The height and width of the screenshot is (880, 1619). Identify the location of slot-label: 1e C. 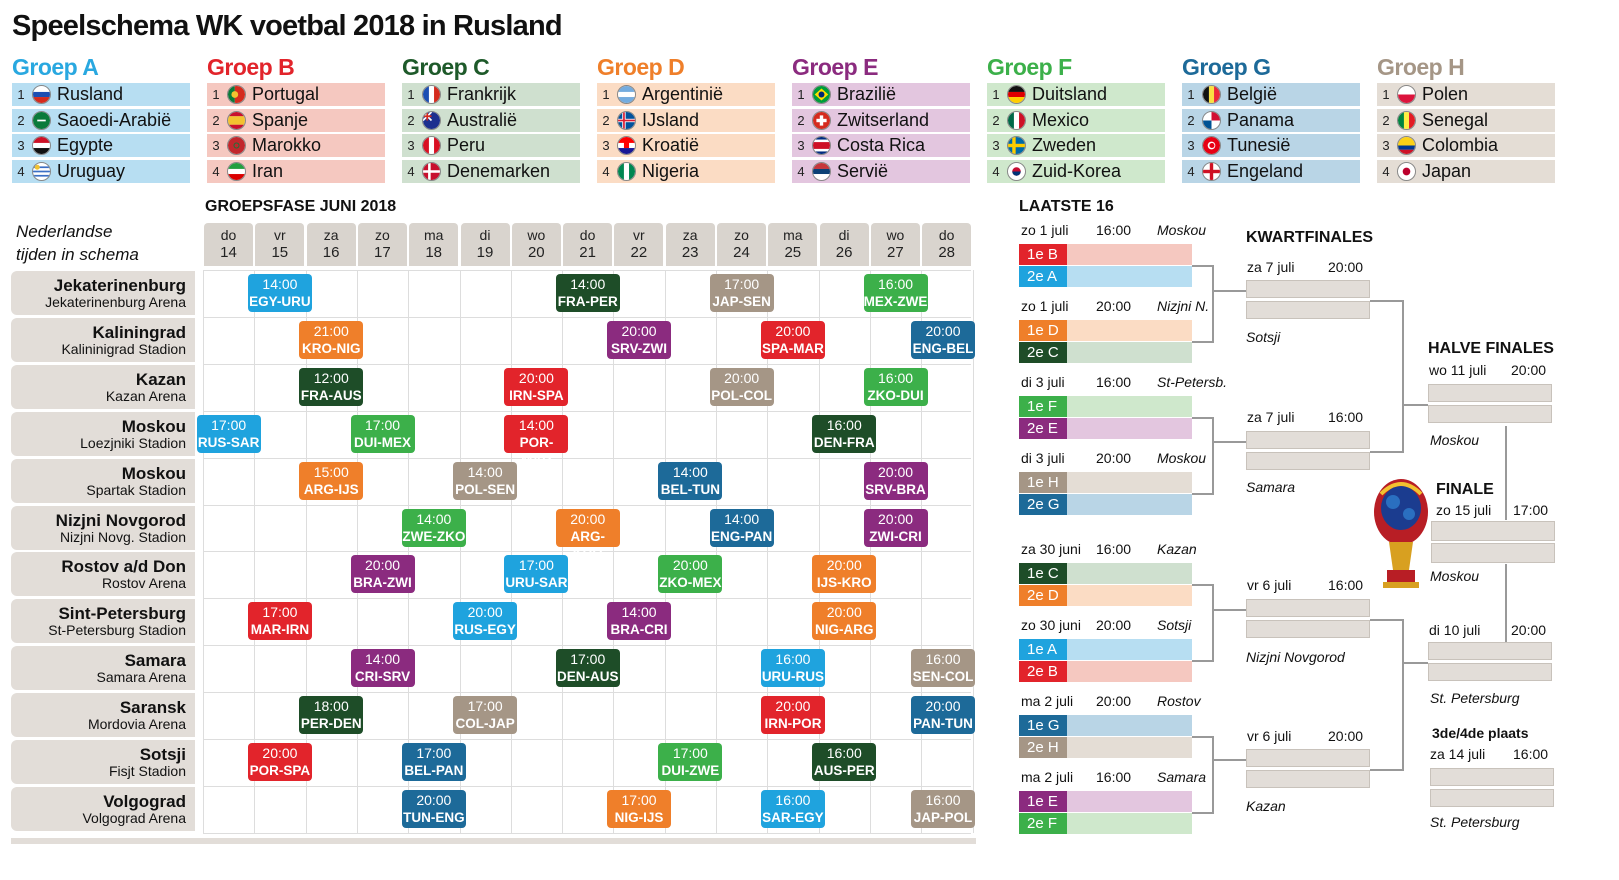
(1043, 573).